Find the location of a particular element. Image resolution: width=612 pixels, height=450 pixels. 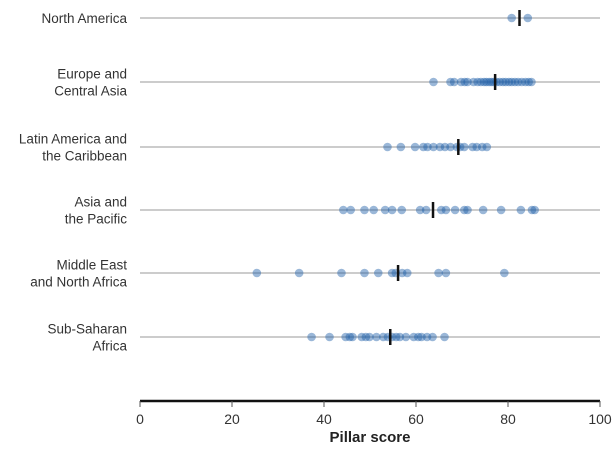

category-label-line: the Pacific is located at coordinates (96, 219).